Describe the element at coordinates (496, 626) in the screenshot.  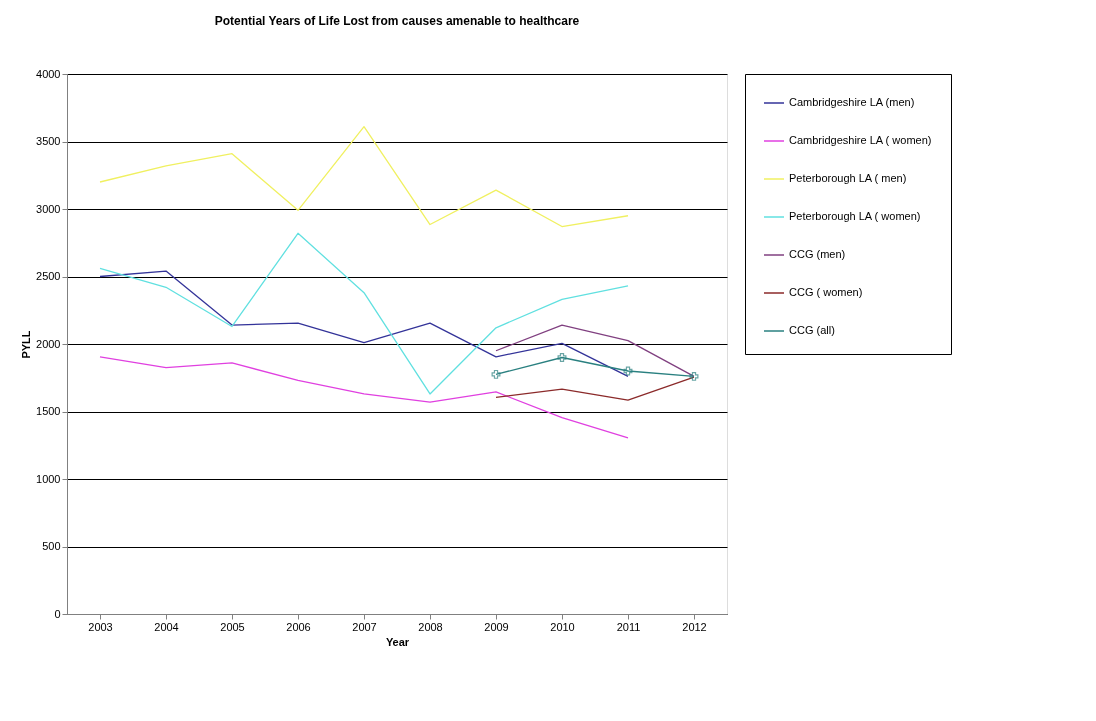
I see `x-tick-label: 2009` at that location.